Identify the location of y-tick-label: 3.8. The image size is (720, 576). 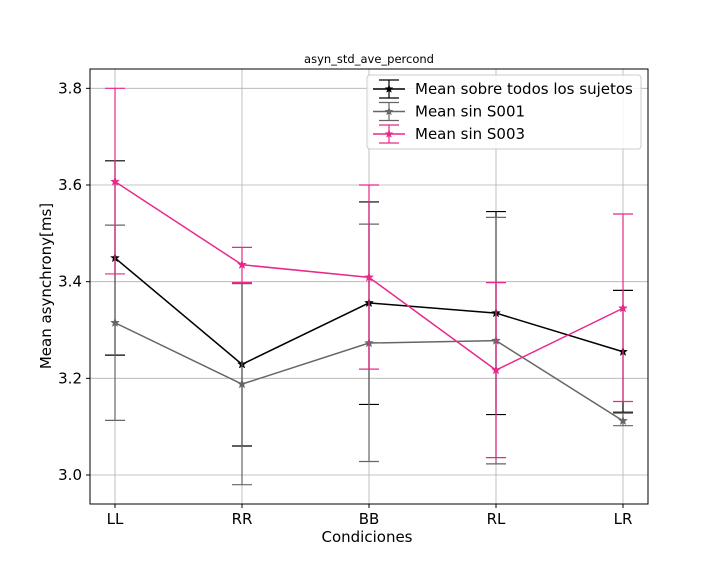
(70, 88).